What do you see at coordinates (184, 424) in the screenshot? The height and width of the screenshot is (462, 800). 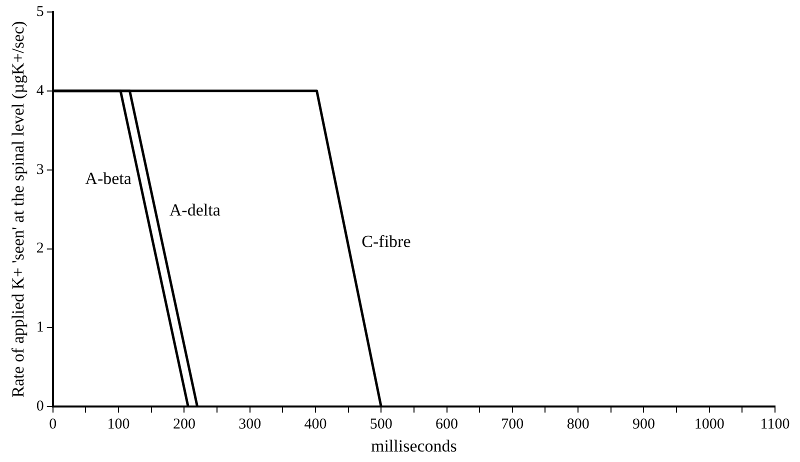 I see `x-tick-label: 200` at bounding box center [184, 424].